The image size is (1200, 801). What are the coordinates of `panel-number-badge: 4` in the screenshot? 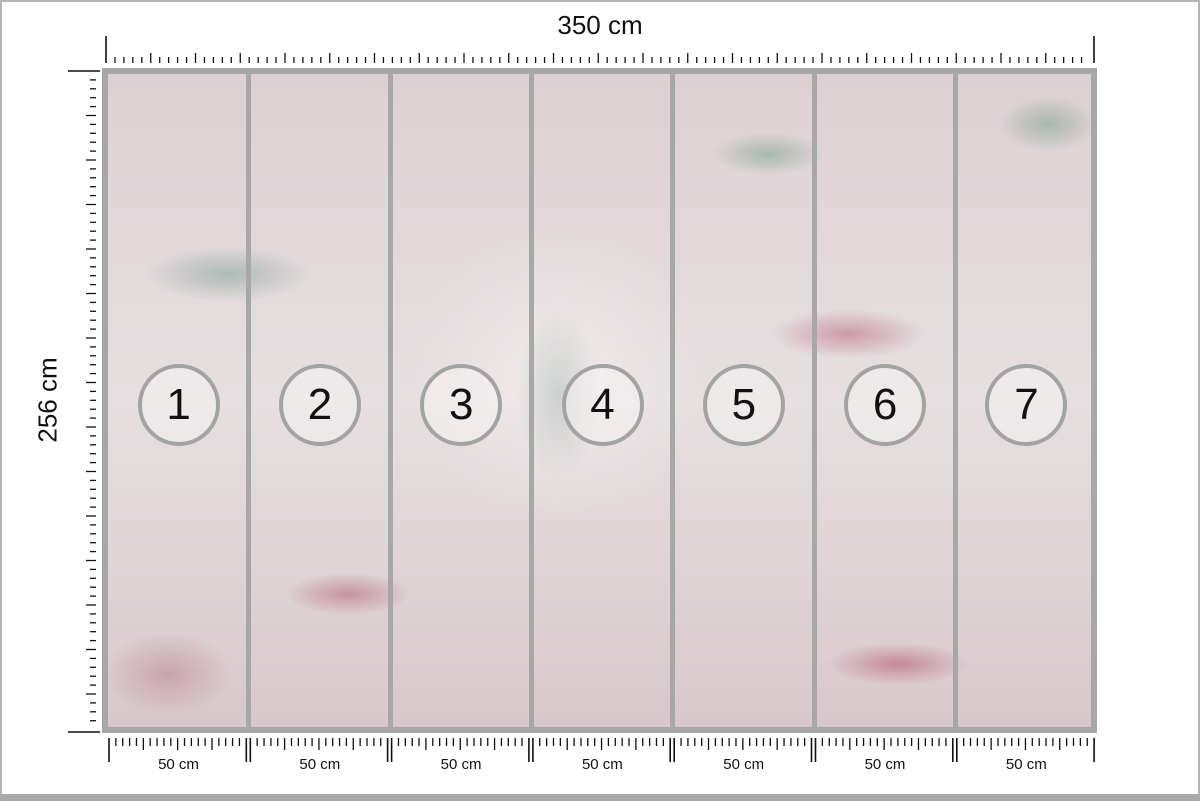 It's located at (602, 405).